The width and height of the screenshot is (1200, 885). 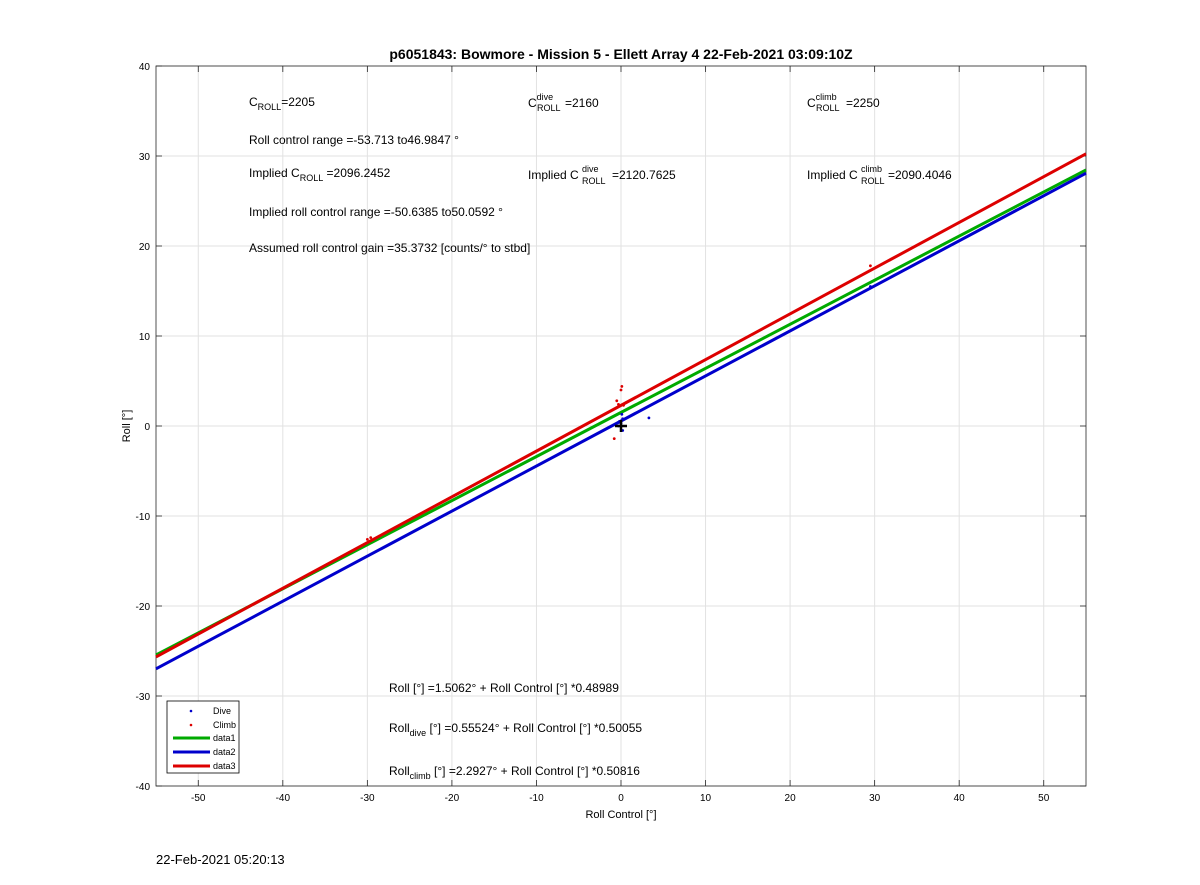 I want to click on y-tick-label: -40, so click(x=143, y=787).